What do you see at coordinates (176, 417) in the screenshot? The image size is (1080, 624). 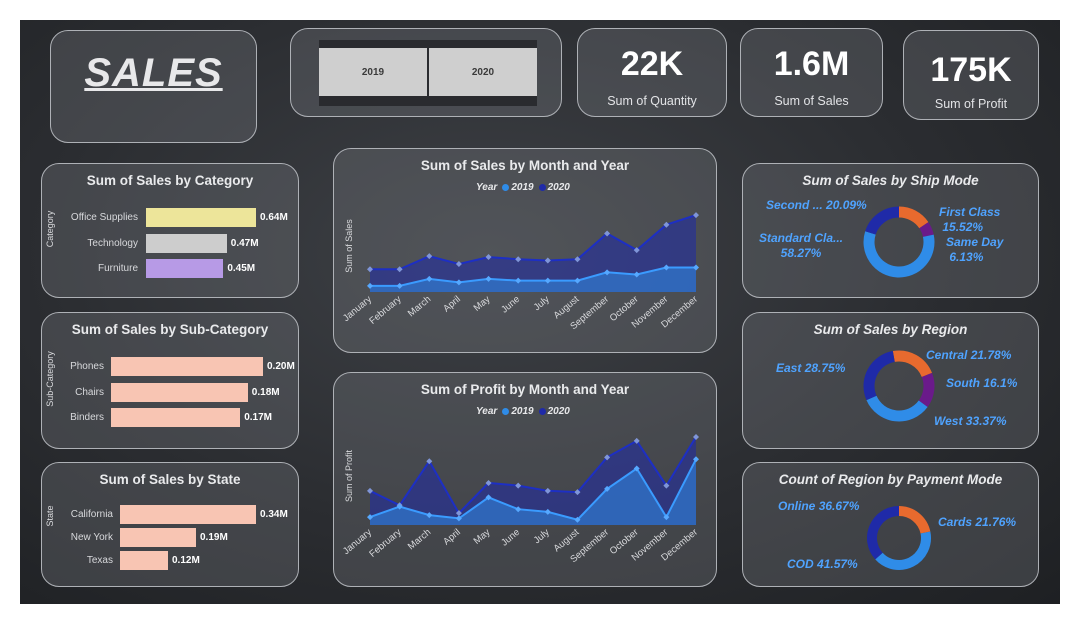 I see `subcategory-bar-binders` at bounding box center [176, 417].